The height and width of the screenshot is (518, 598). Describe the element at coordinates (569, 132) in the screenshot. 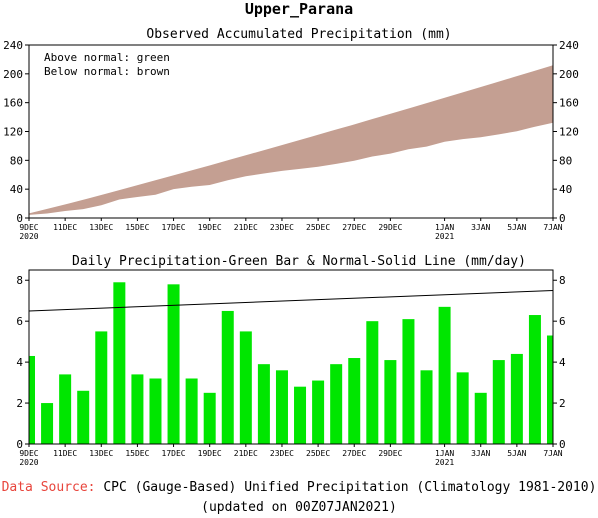

I see `y-tick-label-right: 120` at that location.